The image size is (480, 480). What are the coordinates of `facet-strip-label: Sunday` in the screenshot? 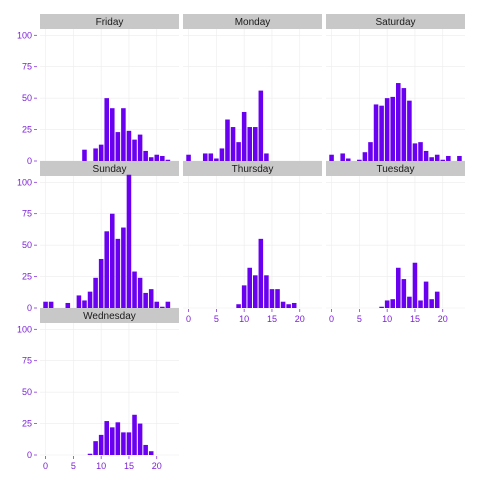 It's located at (110, 169).